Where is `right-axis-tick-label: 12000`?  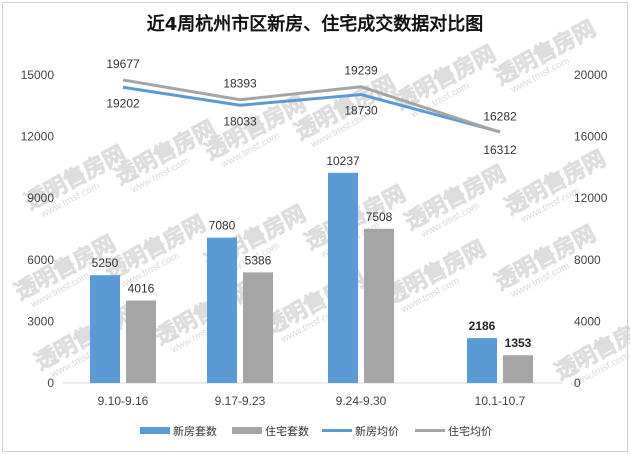
right-axis-tick-label: 12000 is located at coordinates (591, 198).